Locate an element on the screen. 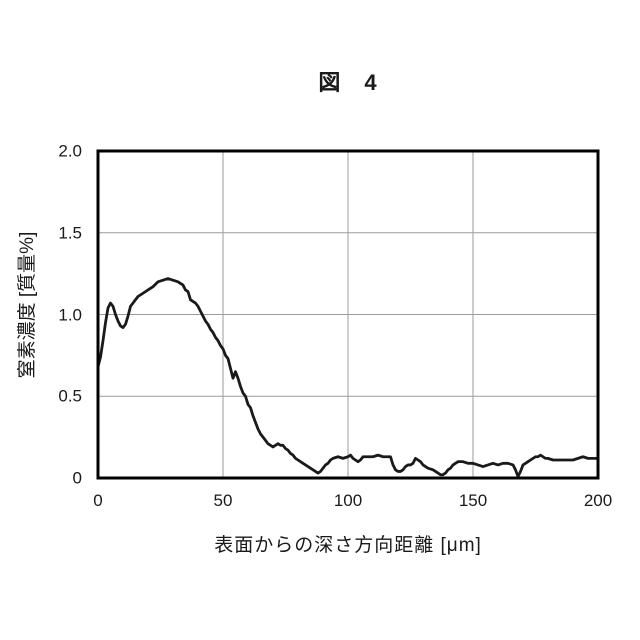 Image resolution: width=640 pixels, height=640 pixels. y-tick-label: 0.5 is located at coordinates (70, 396).